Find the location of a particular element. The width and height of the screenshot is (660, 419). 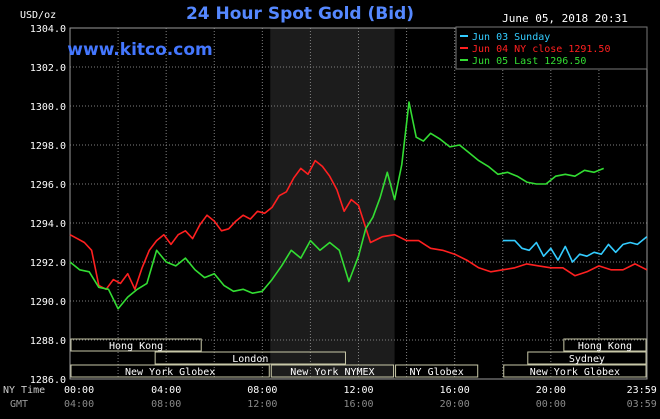

x-tick-label: 16:00 is located at coordinates (455, 390).